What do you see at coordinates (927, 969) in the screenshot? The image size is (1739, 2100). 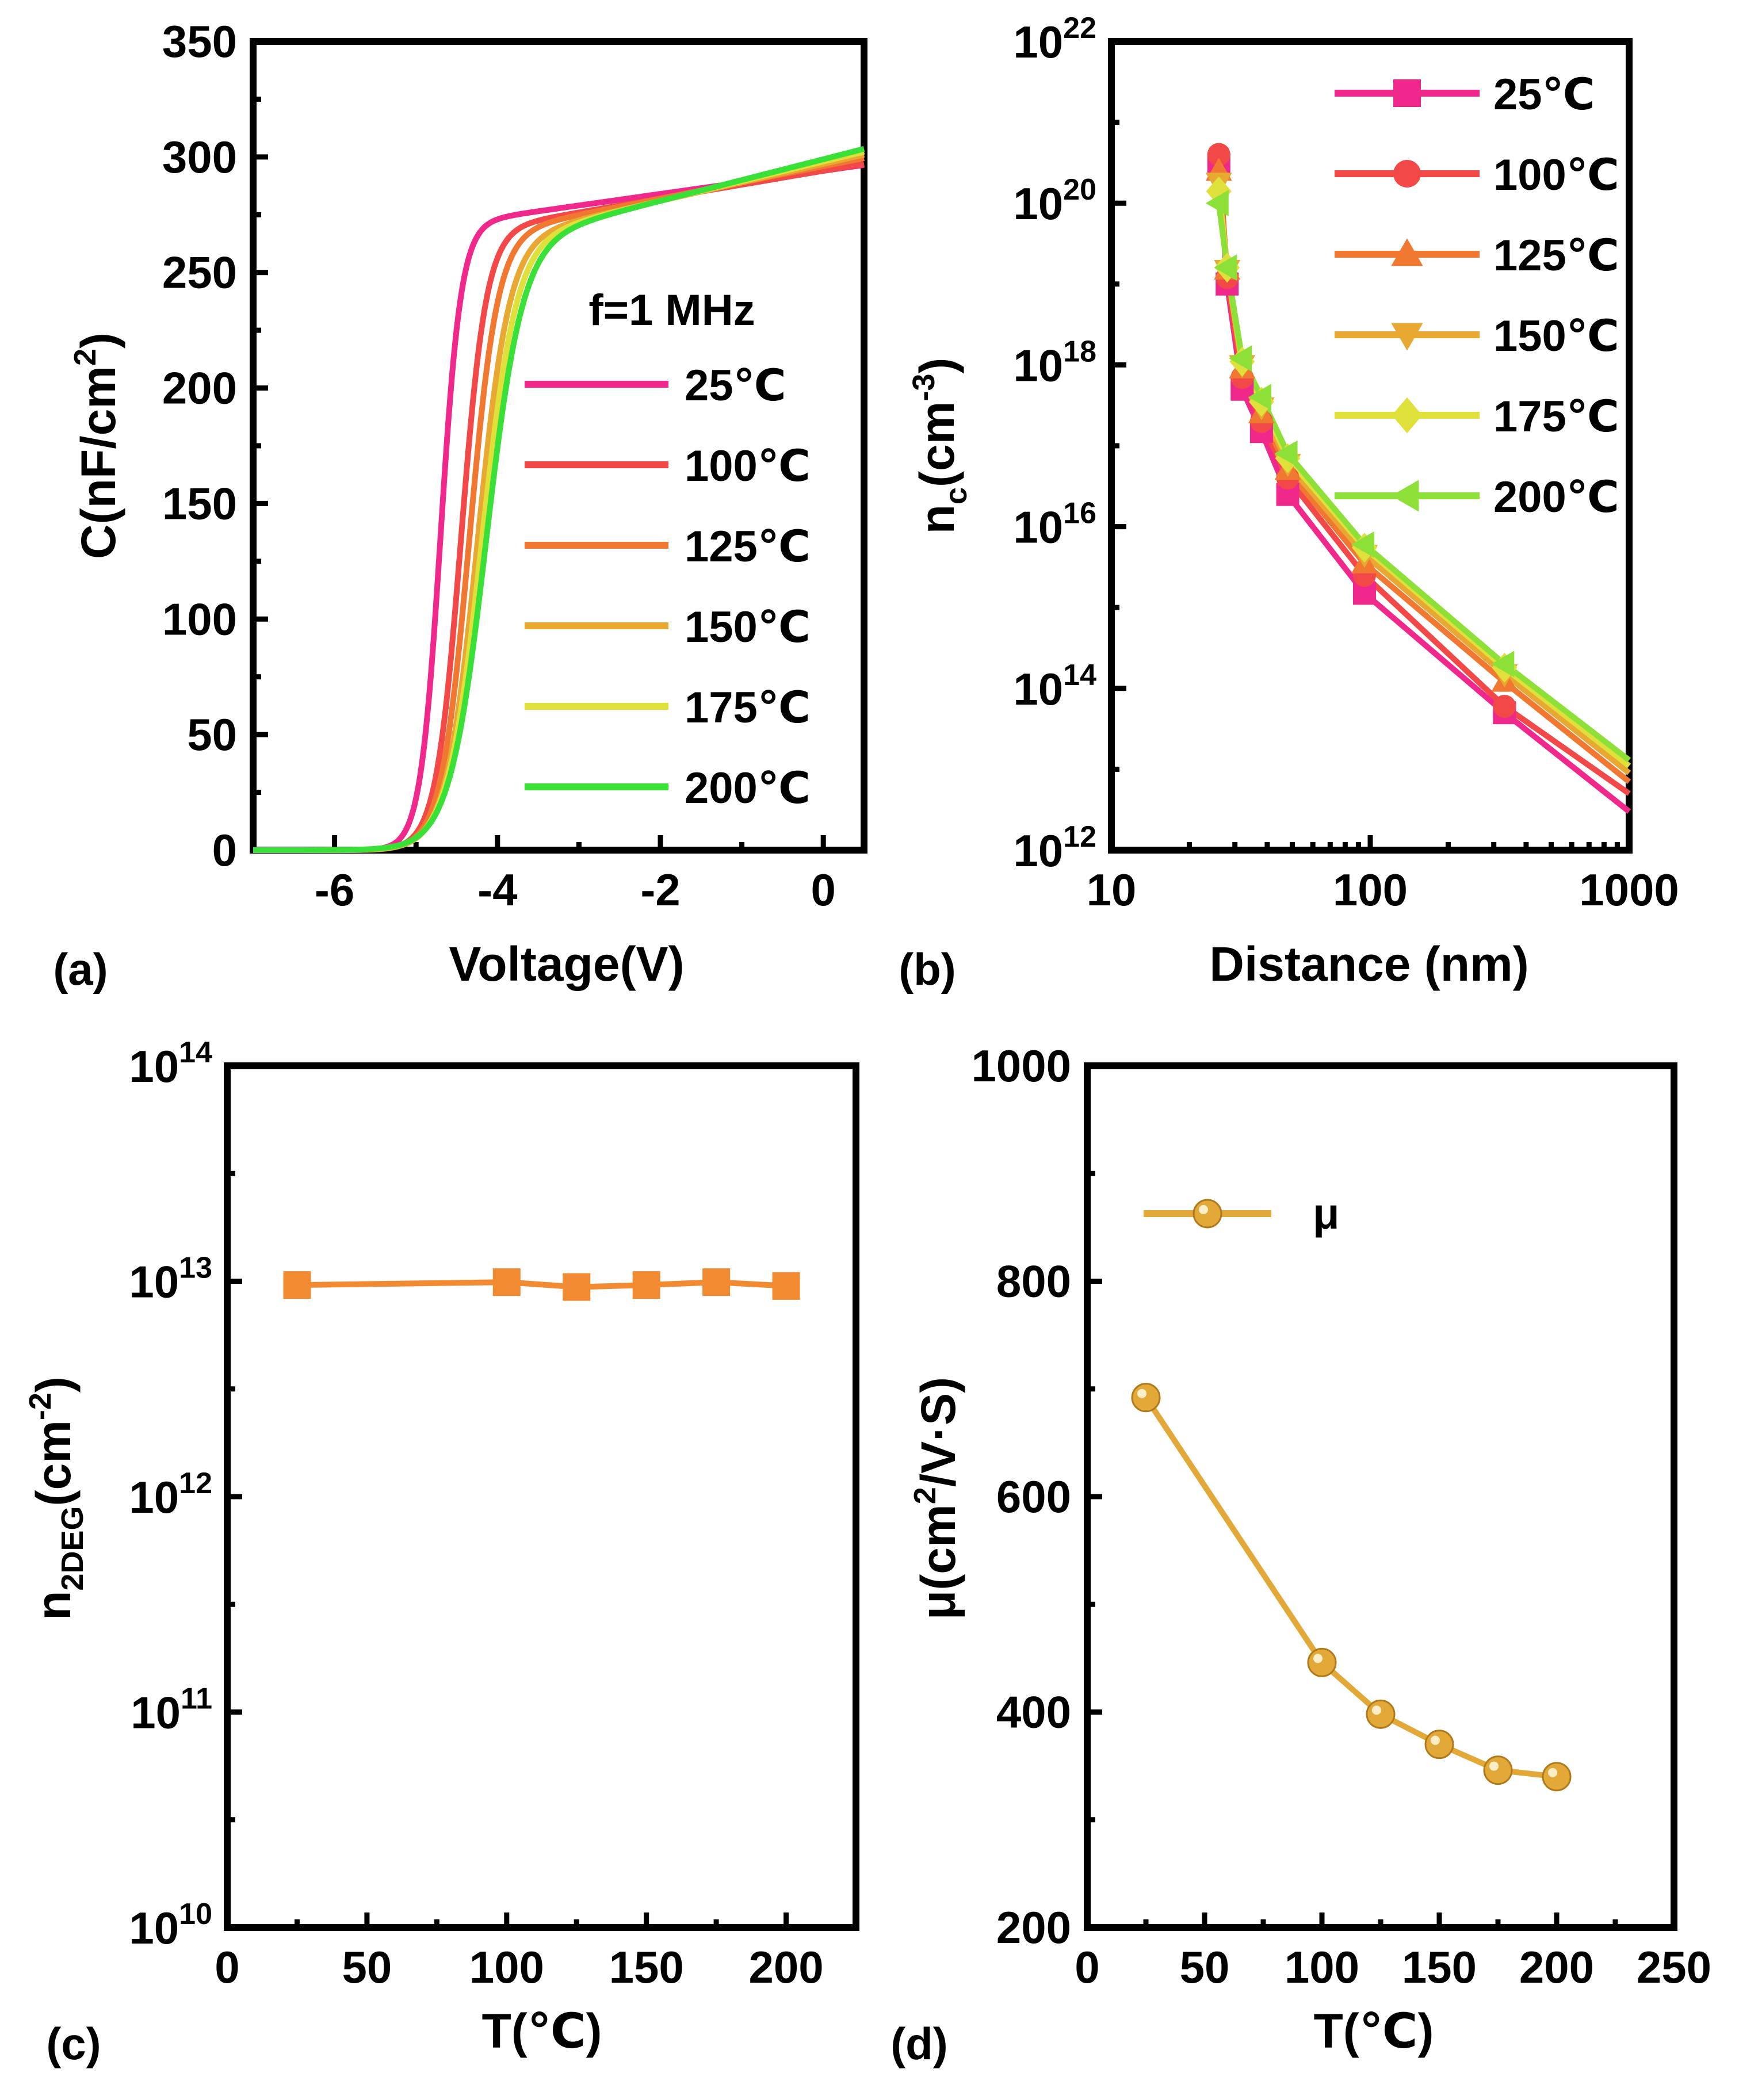 I see `panel-label: (b)` at bounding box center [927, 969].